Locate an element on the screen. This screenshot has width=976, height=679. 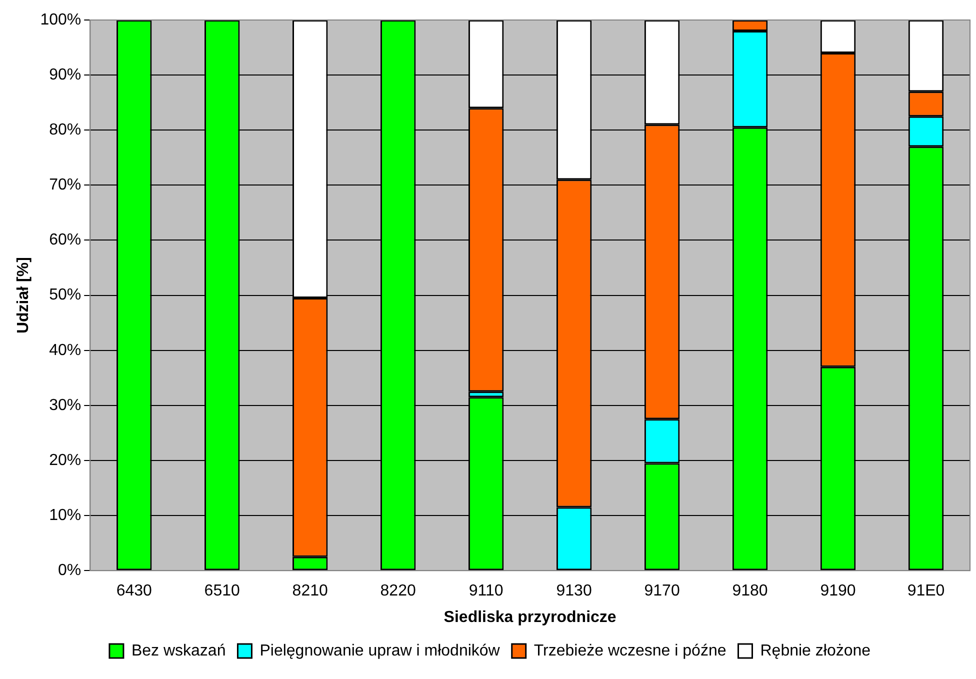
x-tick-label: 9110 is located at coordinates (486, 591).